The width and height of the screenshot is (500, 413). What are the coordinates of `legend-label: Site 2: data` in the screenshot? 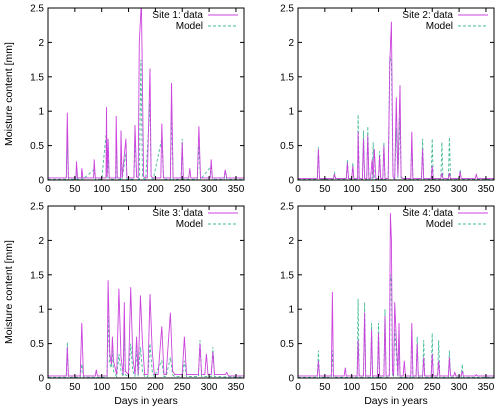 It's located at (427, 15).